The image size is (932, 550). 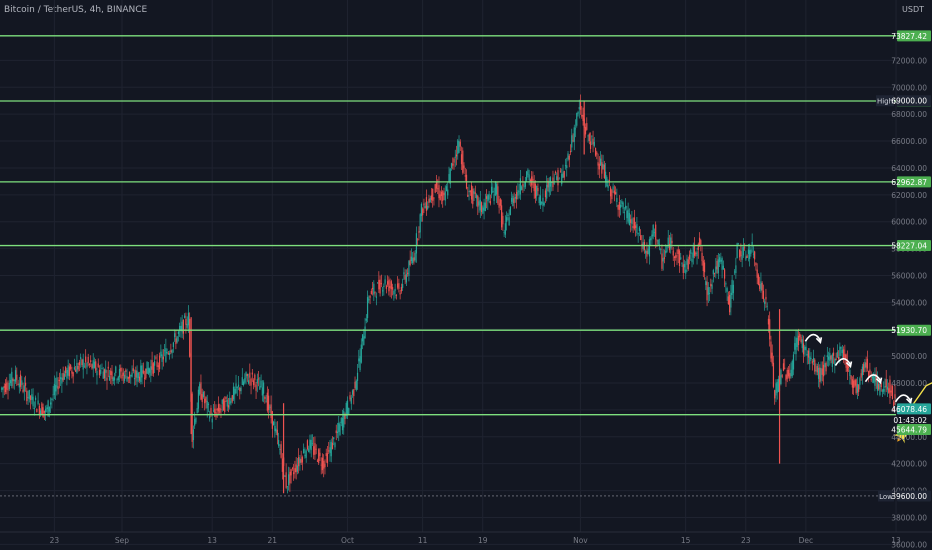 What do you see at coordinates (885, 101) in the screenshot?
I see `high-marker-tag-bg` at bounding box center [885, 101].